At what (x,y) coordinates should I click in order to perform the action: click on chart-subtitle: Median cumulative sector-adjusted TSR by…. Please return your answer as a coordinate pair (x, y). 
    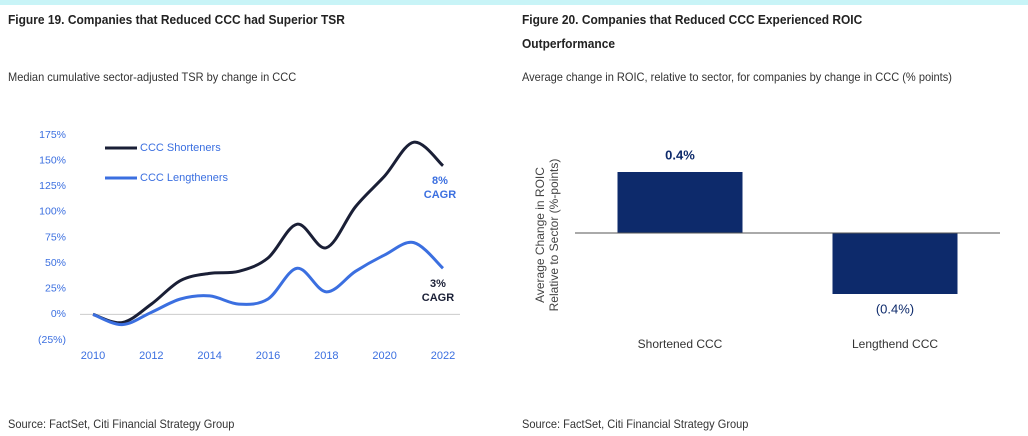
    Looking at the image, I should click on (152, 77).